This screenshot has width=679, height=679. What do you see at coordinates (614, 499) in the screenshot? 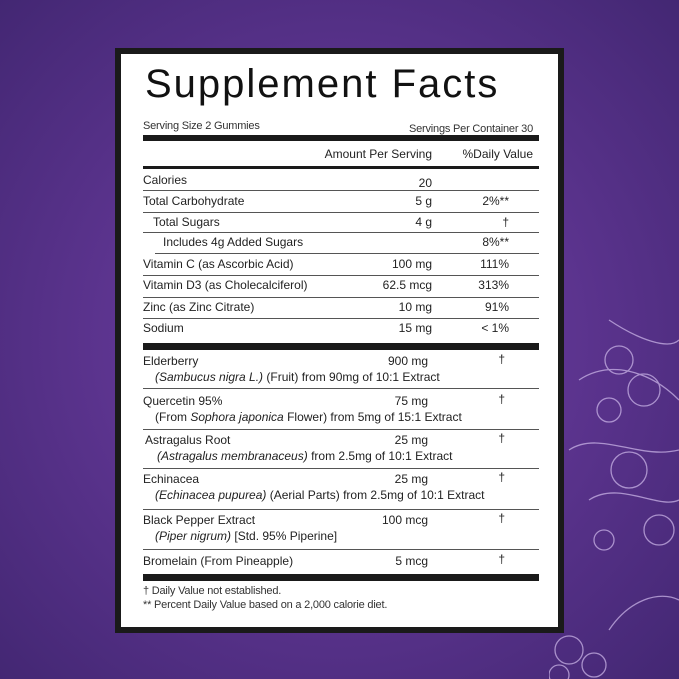
I see `elderberry-flower-illustration` at bounding box center [614, 499].